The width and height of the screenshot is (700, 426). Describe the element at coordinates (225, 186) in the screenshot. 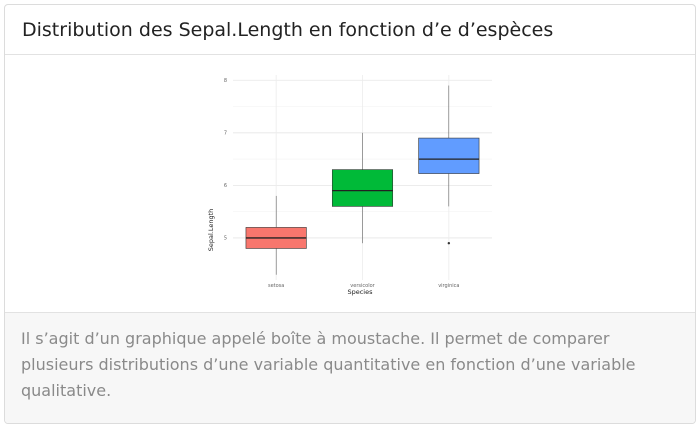

I see `y-tick-label: 6` at that location.